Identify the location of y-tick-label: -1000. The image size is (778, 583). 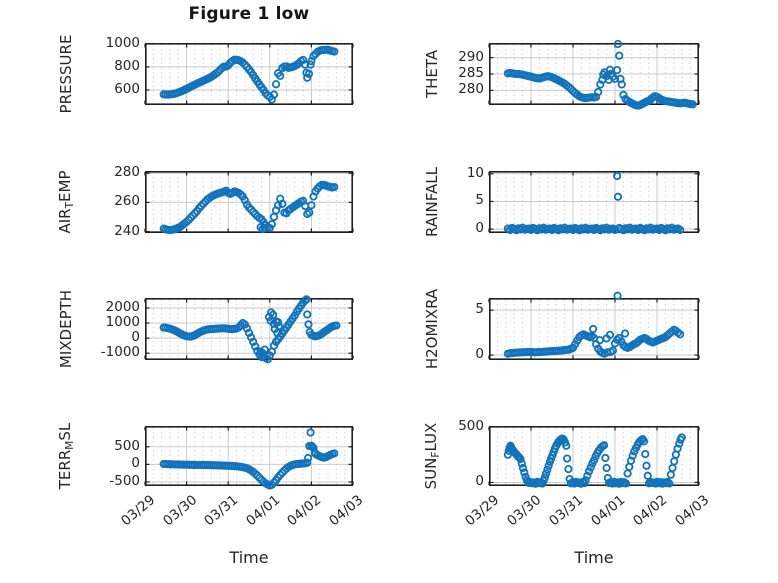
(120, 352).